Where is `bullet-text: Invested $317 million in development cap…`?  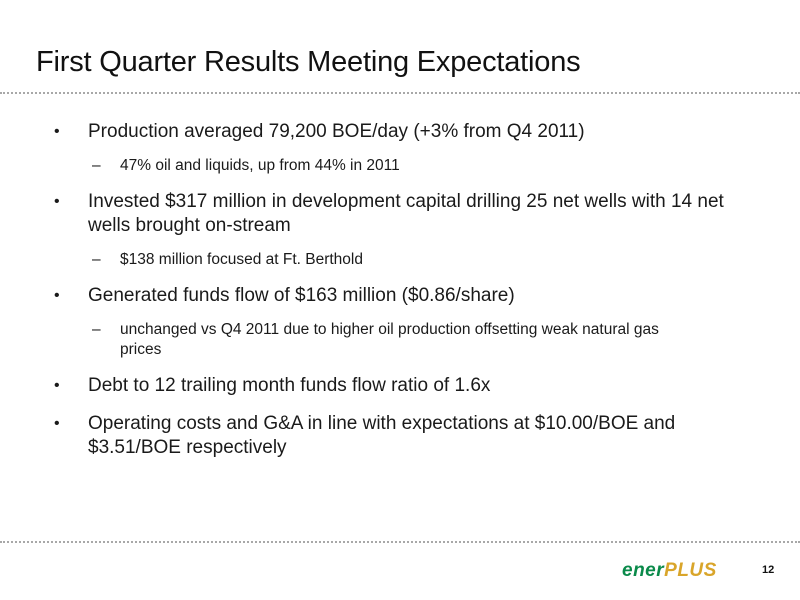
bullet-text: Invested $317 million in development cap… is located at coordinates (406, 213).